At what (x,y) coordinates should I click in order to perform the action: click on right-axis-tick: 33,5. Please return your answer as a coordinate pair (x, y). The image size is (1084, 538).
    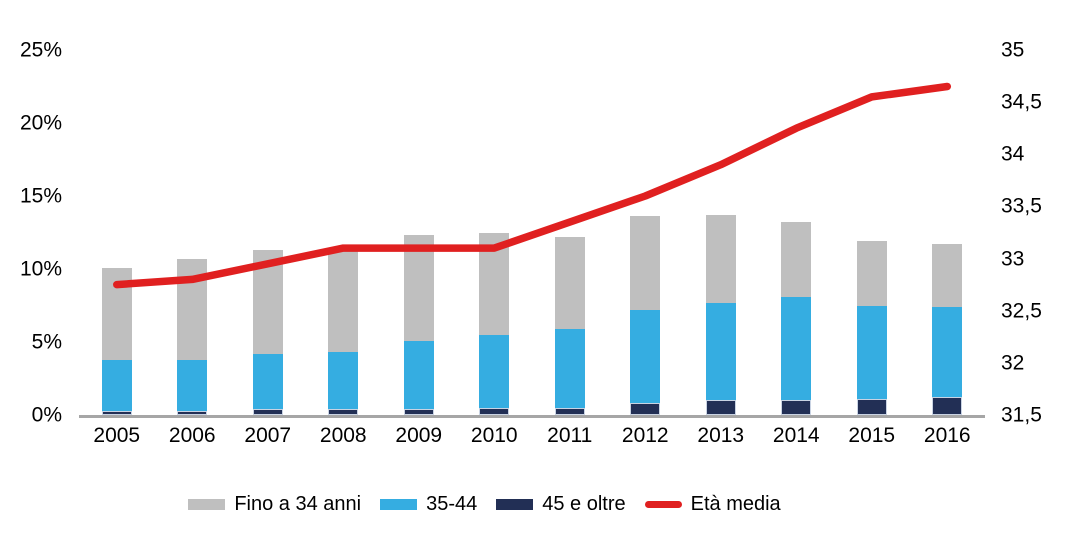
    Looking at the image, I should click on (1021, 206).